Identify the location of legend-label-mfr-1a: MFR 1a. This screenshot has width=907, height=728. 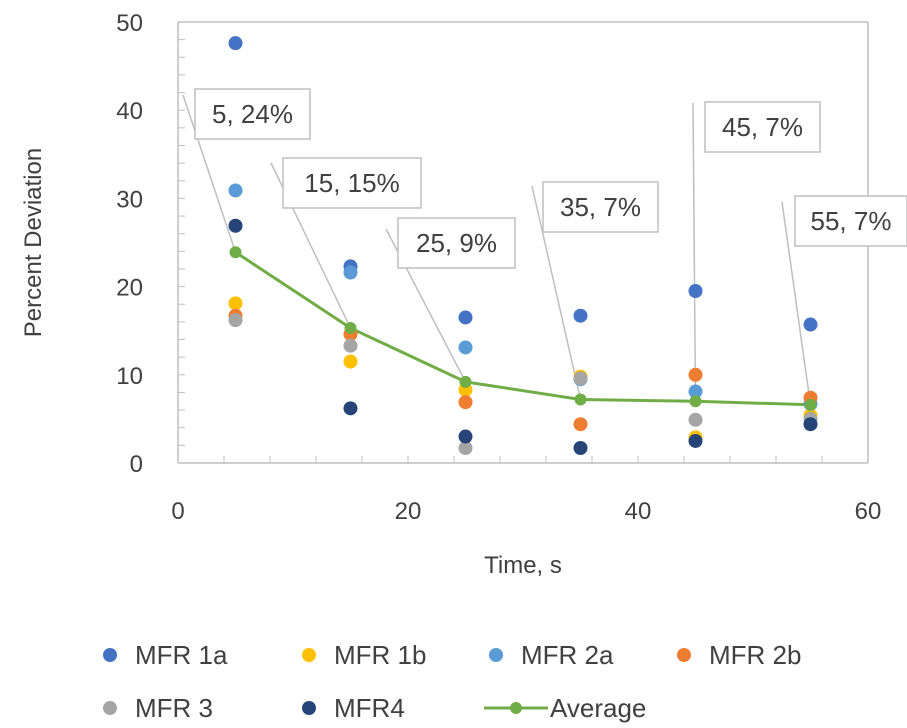
(181, 655).